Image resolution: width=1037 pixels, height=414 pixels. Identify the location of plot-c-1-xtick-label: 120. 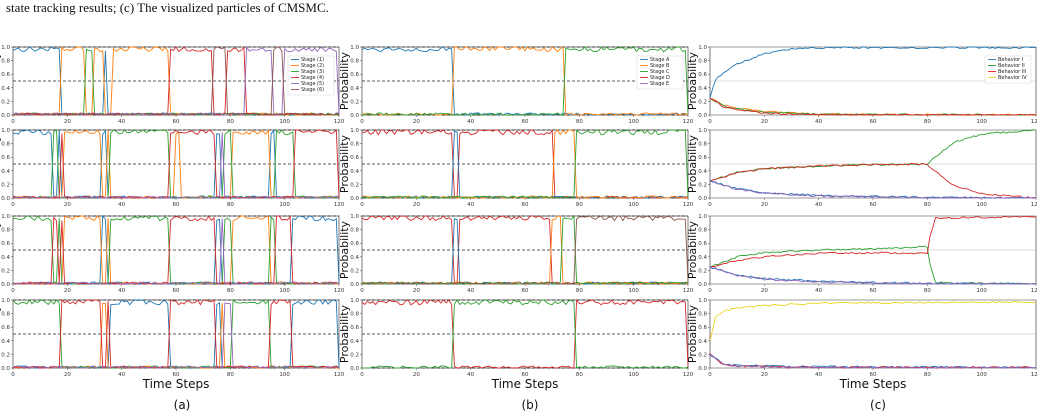
(1034, 122).